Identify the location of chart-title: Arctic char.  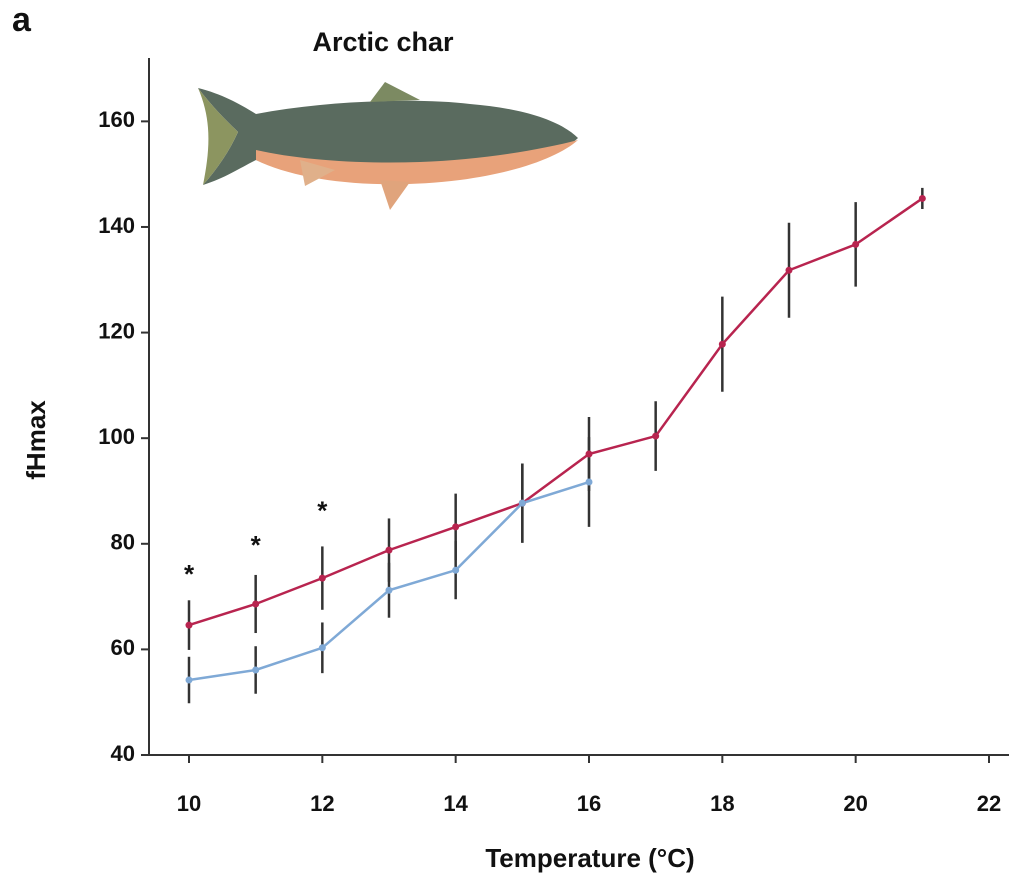
(383, 42).